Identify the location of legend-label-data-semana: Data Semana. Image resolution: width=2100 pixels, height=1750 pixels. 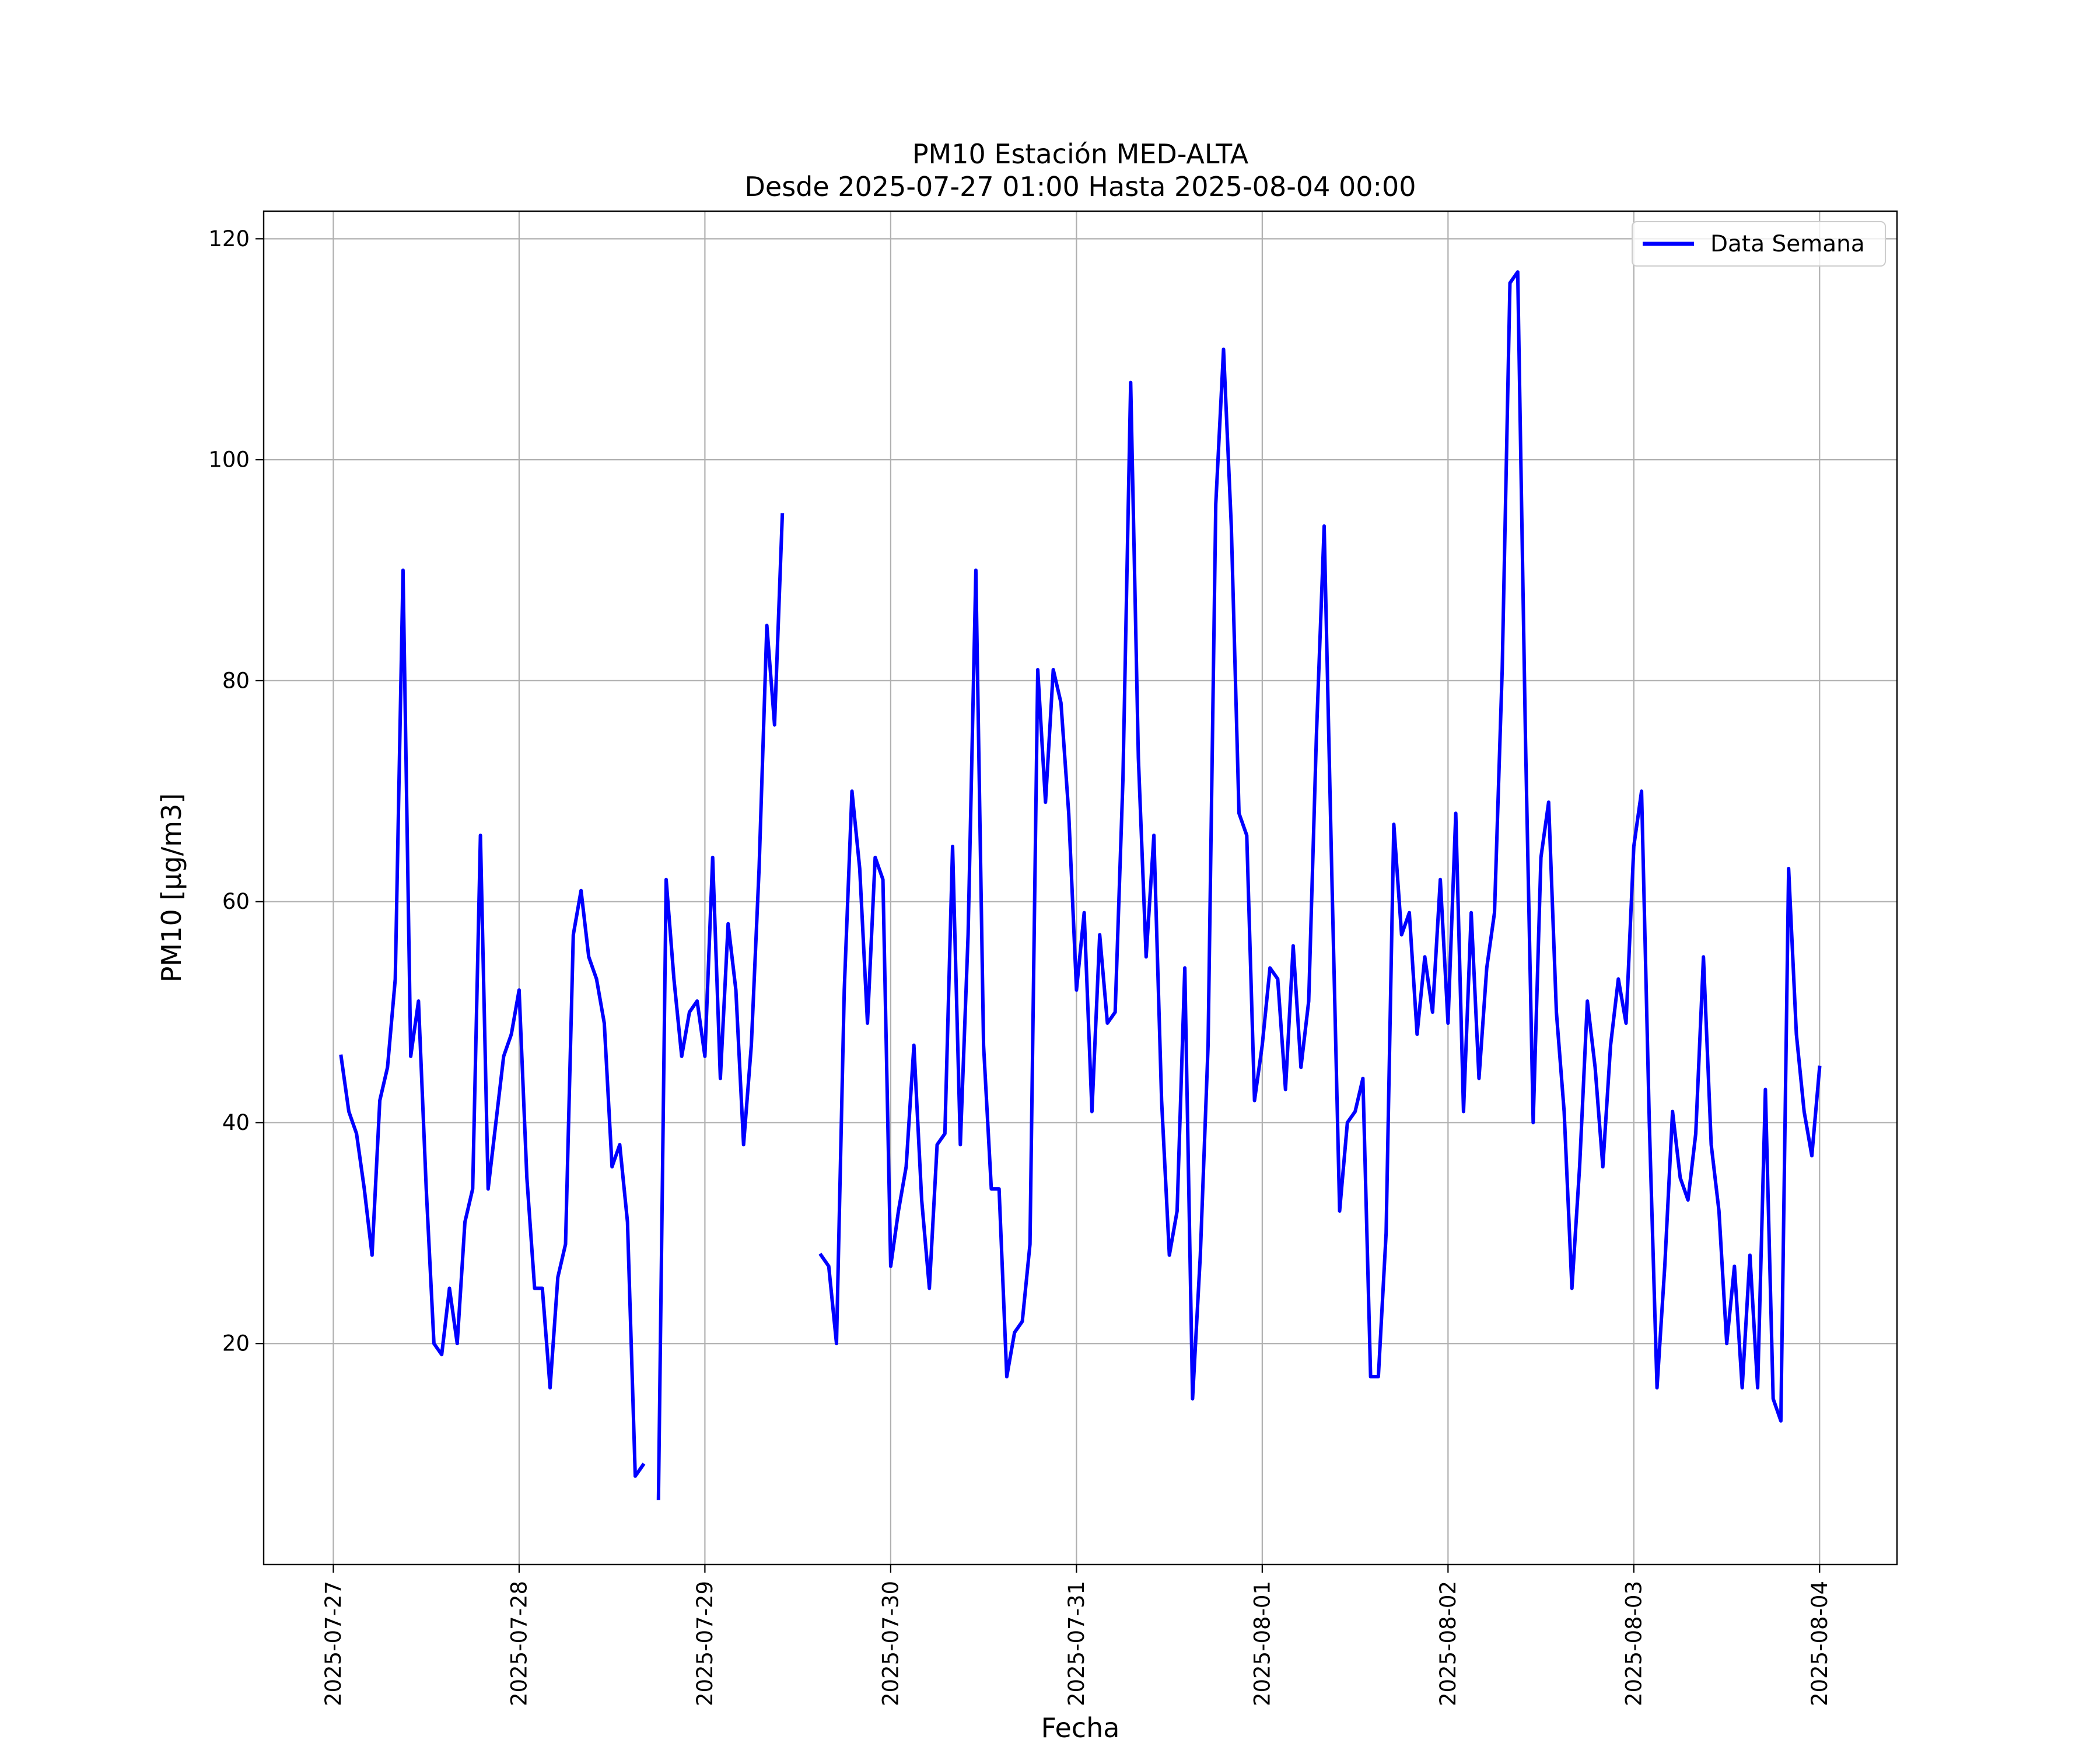
(1787, 244).